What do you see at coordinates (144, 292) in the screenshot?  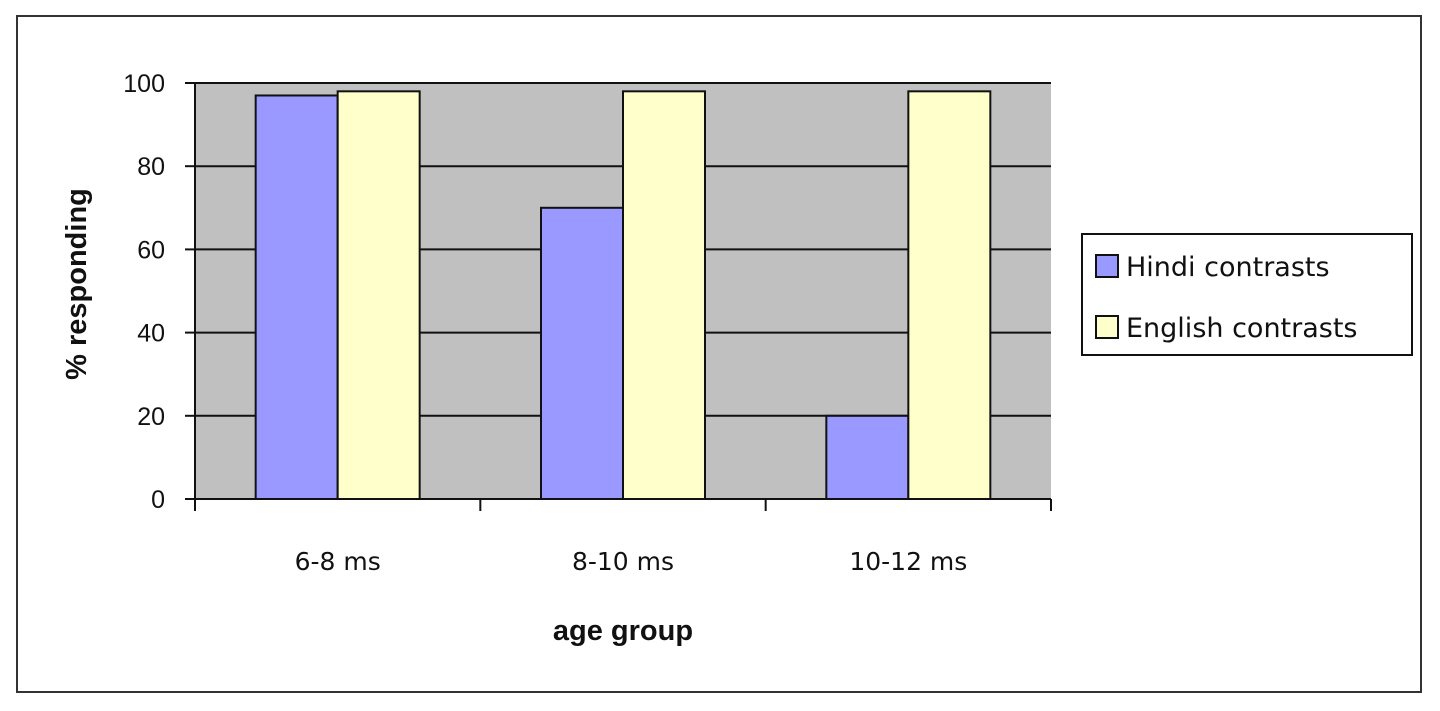 I see `y-tick-labels: 0 20 40 60 80 100` at bounding box center [144, 292].